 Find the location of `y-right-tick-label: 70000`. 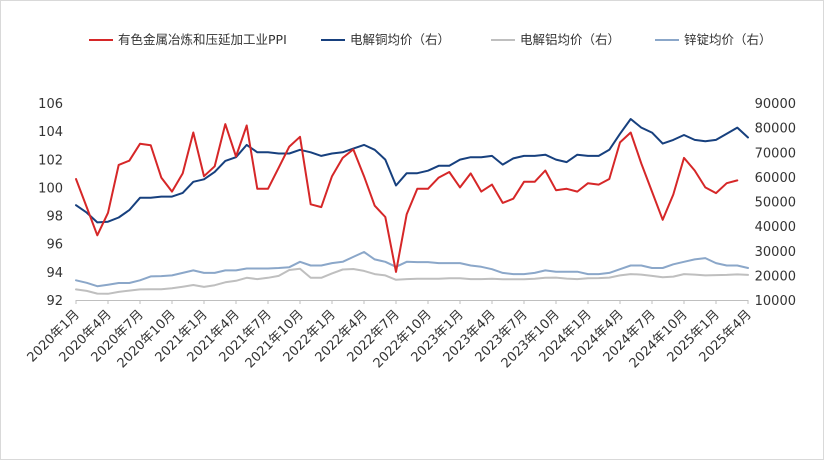

y-right-tick-label: 70000 is located at coordinates (775, 153).